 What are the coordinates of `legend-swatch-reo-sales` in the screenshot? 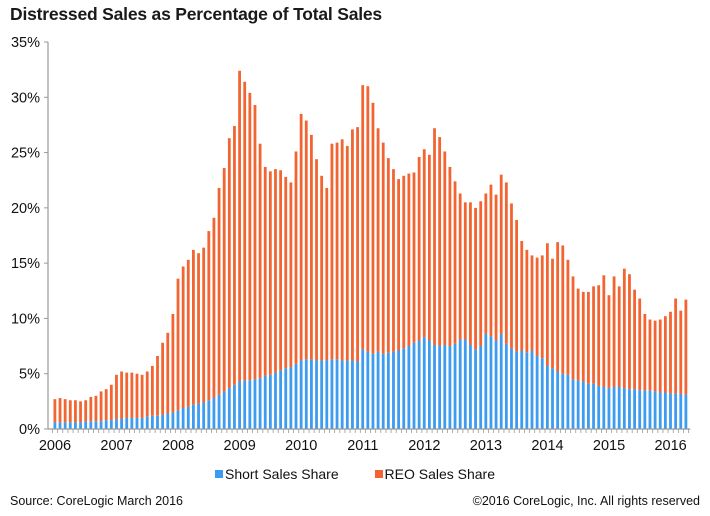 It's located at (378, 474).